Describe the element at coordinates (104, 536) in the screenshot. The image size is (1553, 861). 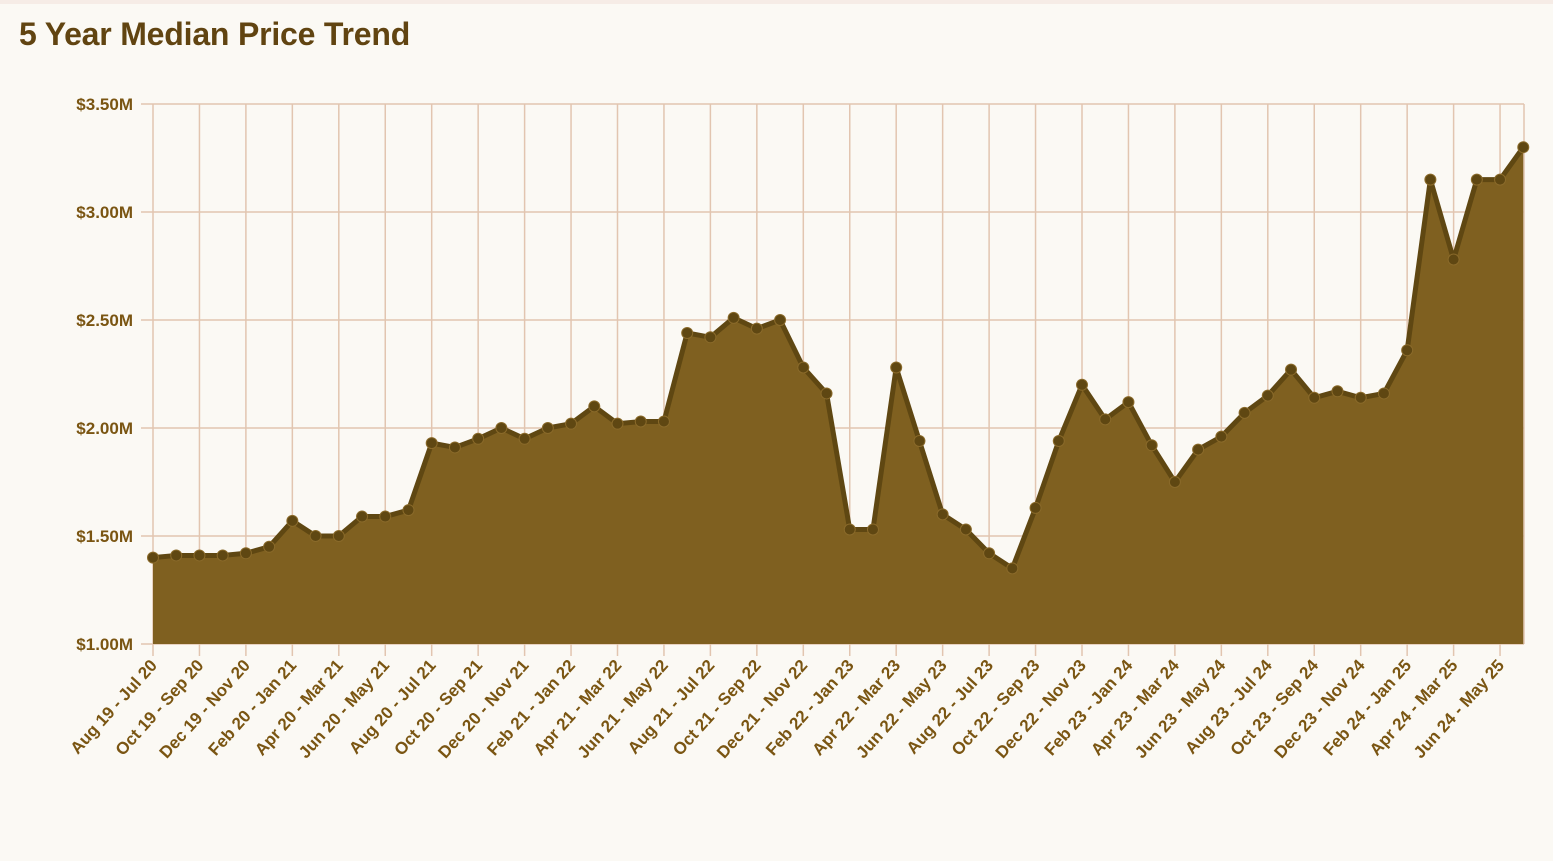
I see `y-tick-label: $1.50M` at that location.